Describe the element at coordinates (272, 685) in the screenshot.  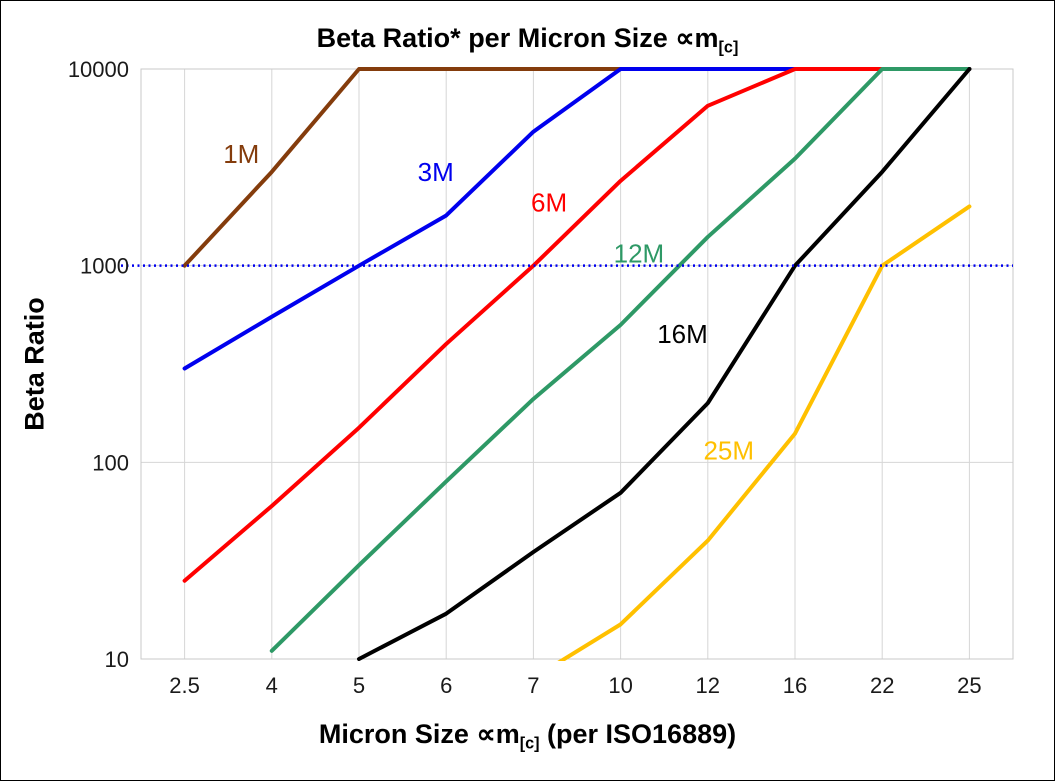
I see `x-tick-label: 4` at that location.